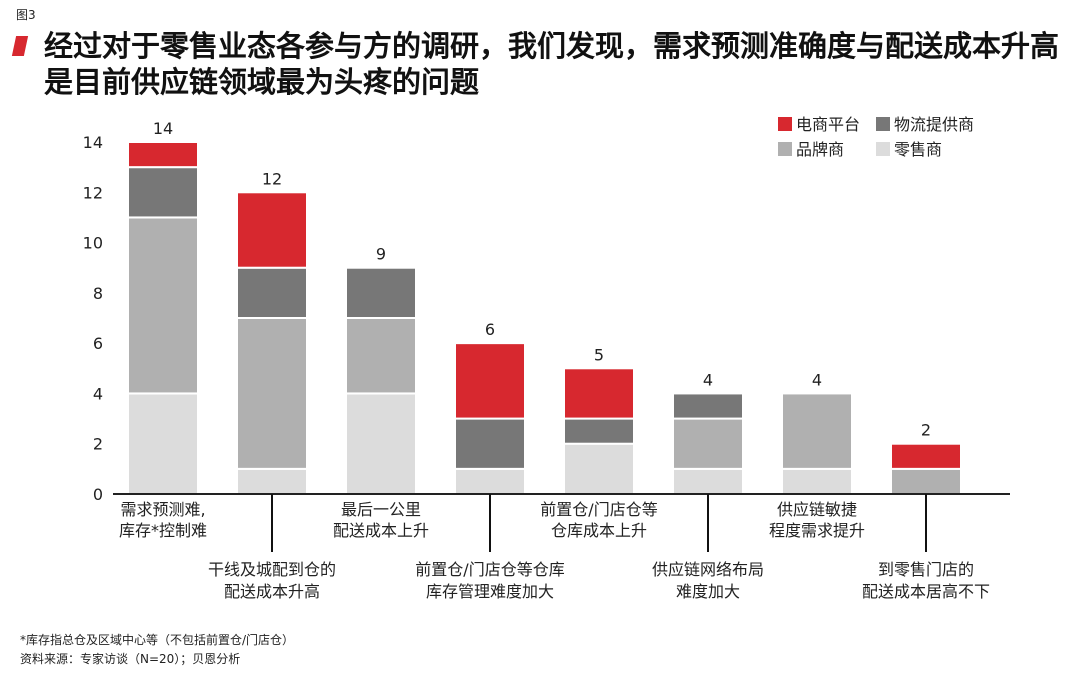  What do you see at coordinates (98, 444) in the screenshot?
I see `y-tick-label: 2` at bounding box center [98, 444].